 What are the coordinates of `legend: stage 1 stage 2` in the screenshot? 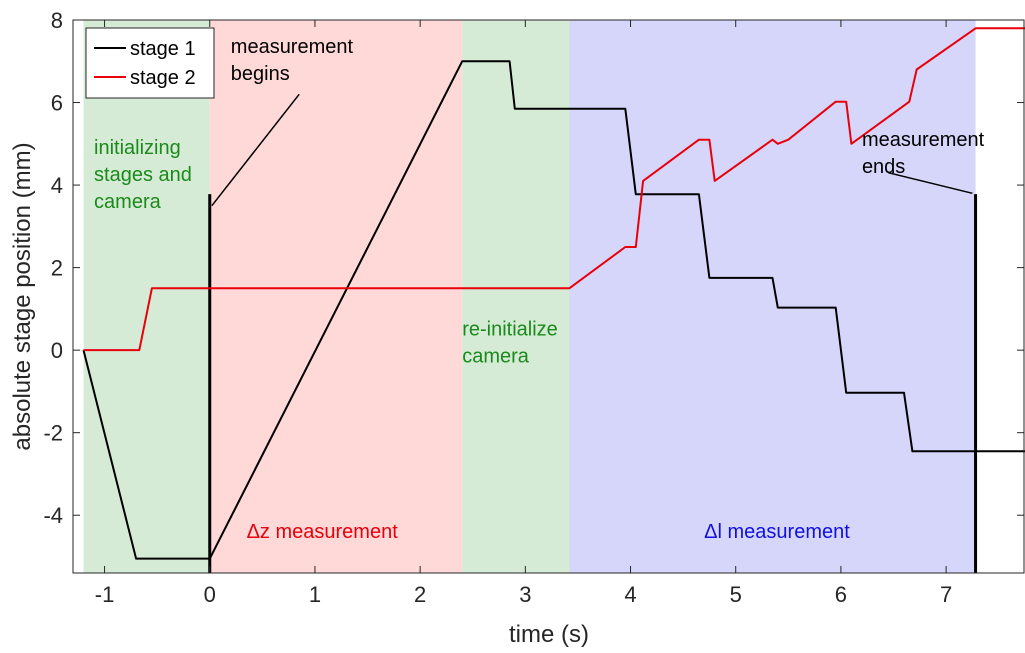 It's located at (150, 63).